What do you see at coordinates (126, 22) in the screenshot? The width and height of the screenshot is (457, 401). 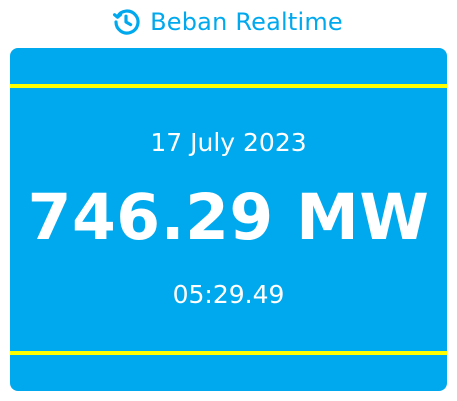 I see `history-clock-icon` at bounding box center [126, 22].